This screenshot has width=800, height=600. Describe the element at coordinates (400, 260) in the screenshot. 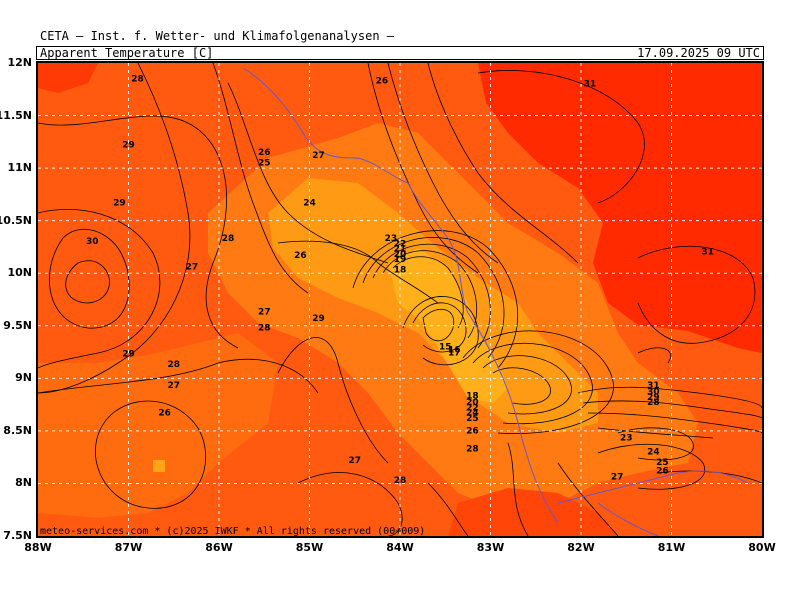

I see `contour-label: 19` at that location.